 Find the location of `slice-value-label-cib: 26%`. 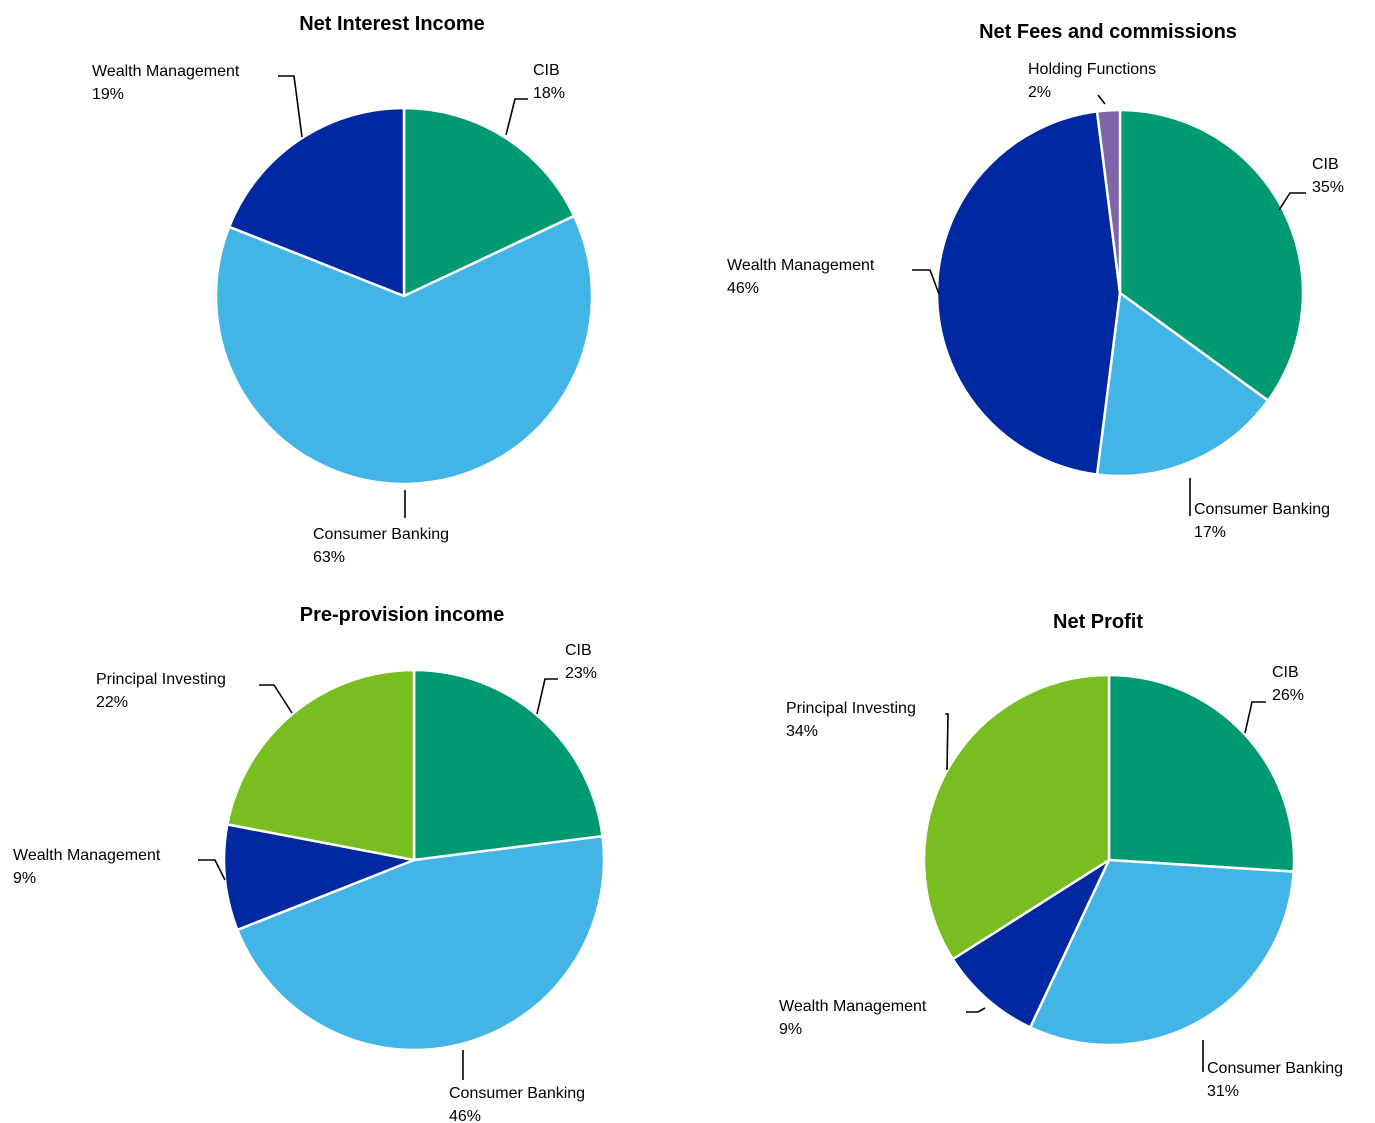

slice-value-label-cib: 26% is located at coordinates (1288, 695).